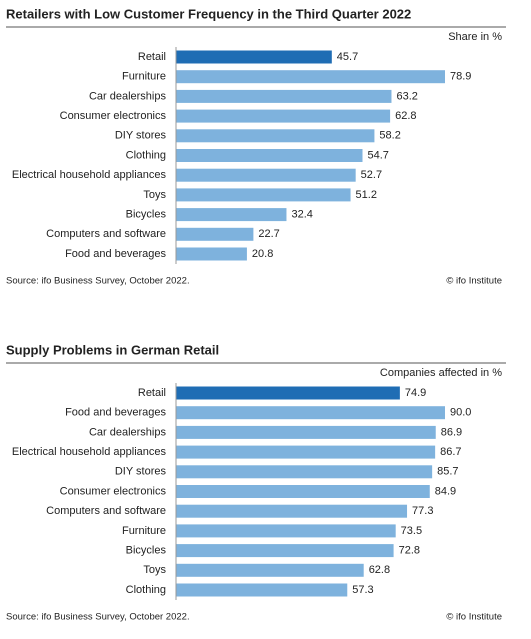 Image resolution: width=531 pixels, height=639 pixels. I want to click on value-label: 72.8, so click(409, 551).